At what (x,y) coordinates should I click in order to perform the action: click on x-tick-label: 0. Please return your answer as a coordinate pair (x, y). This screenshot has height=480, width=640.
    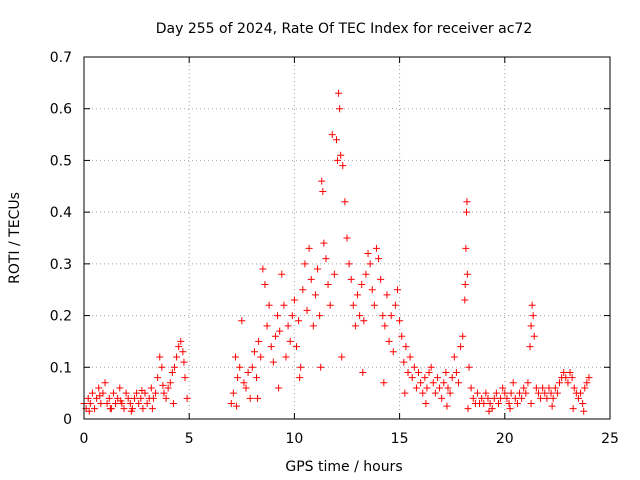
    Looking at the image, I should click on (84, 439).